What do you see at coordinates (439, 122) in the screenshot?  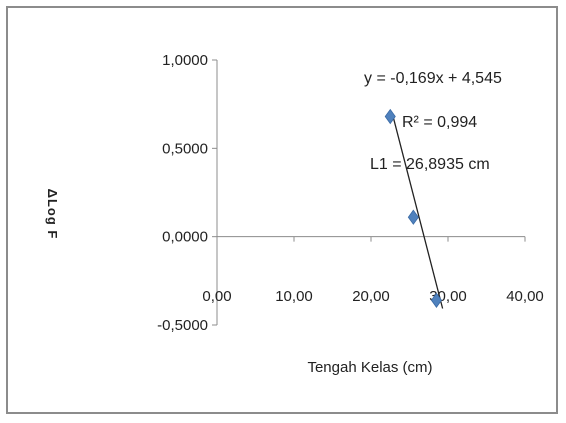 I see `r-squared-label: R² = 0,994` at bounding box center [439, 122].